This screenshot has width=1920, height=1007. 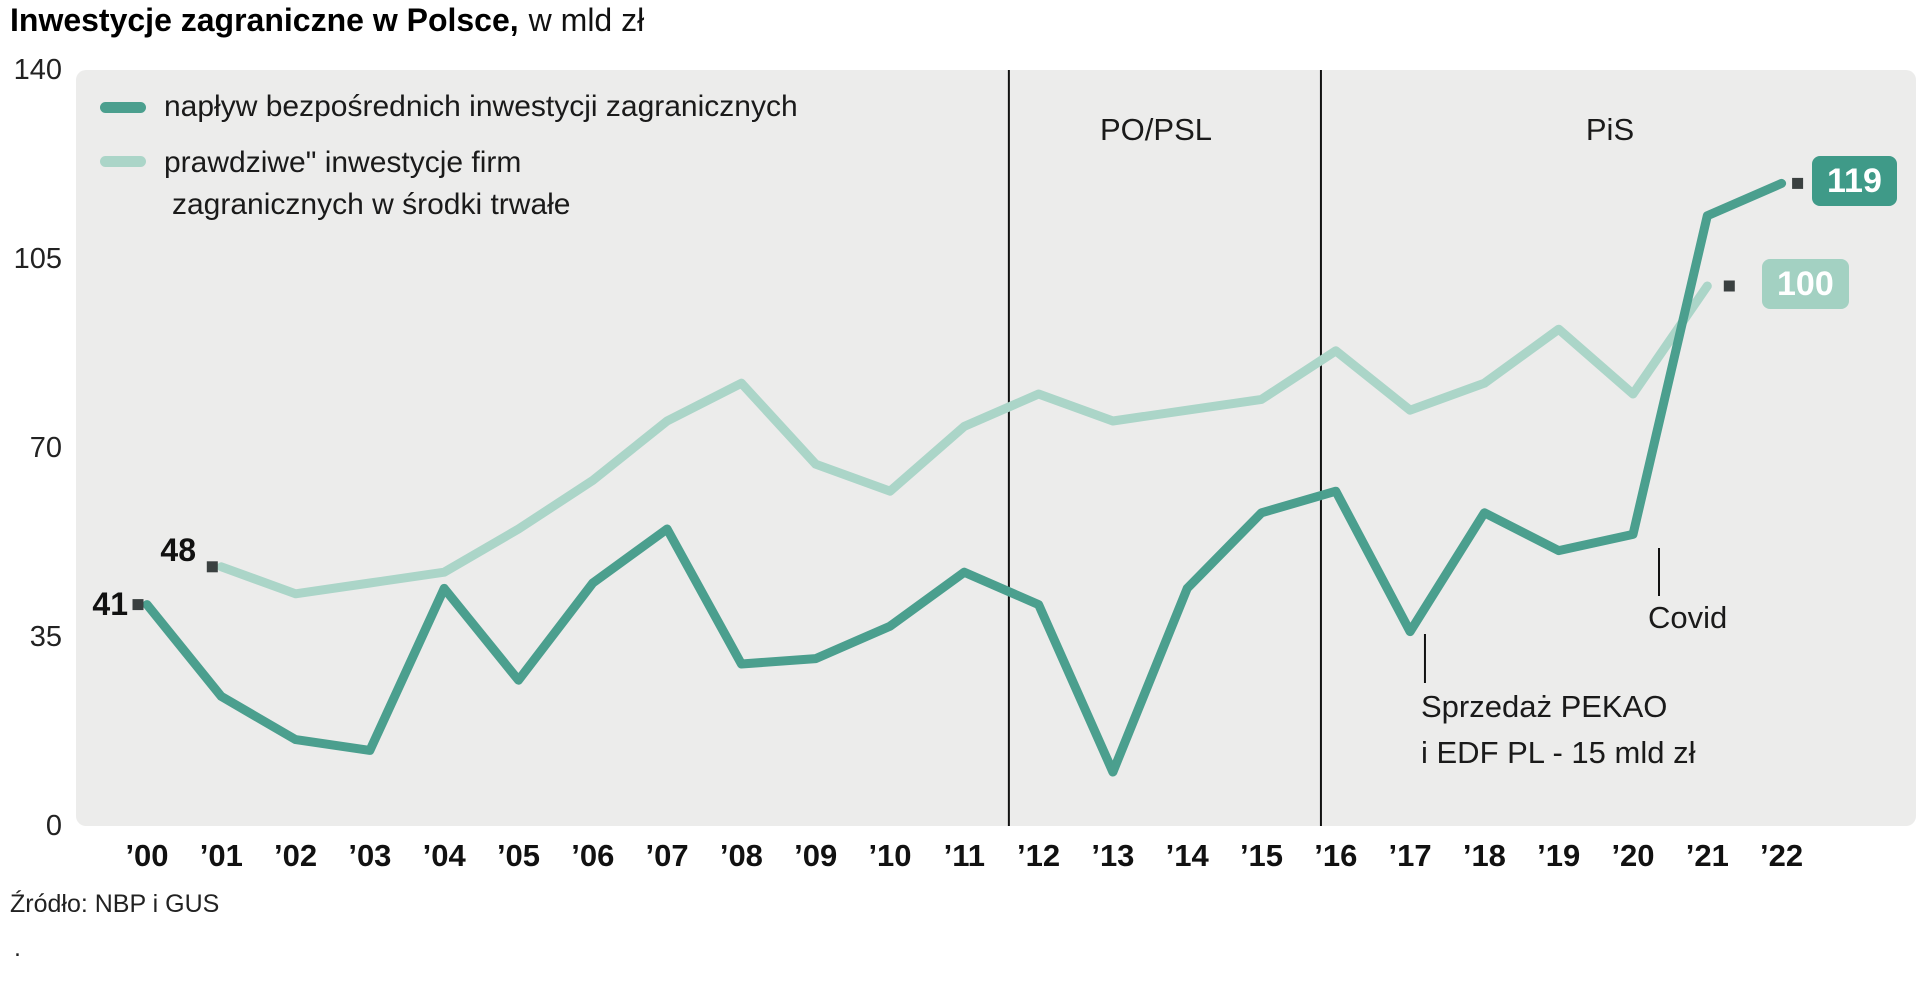 What do you see at coordinates (1156, 129) in the screenshot?
I see `period-label-po-psl: PO/PSL` at bounding box center [1156, 129].